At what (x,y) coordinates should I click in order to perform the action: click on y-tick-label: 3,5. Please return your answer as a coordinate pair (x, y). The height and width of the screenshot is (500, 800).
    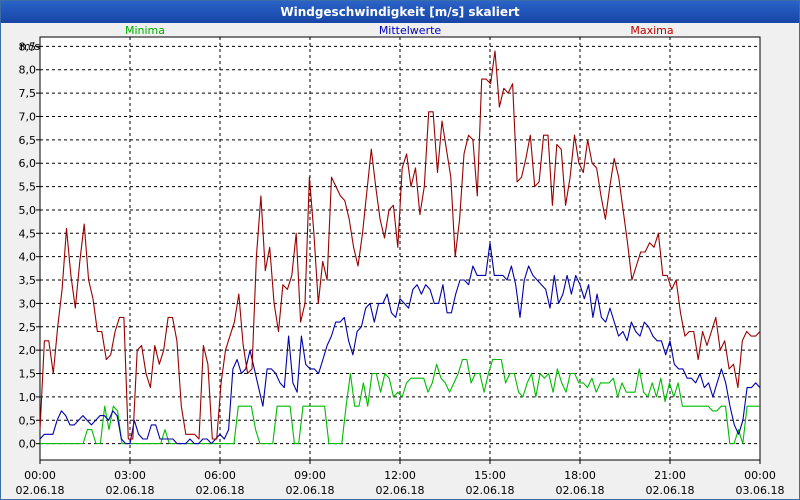
    Looking at the image, I should click on (28, 280).